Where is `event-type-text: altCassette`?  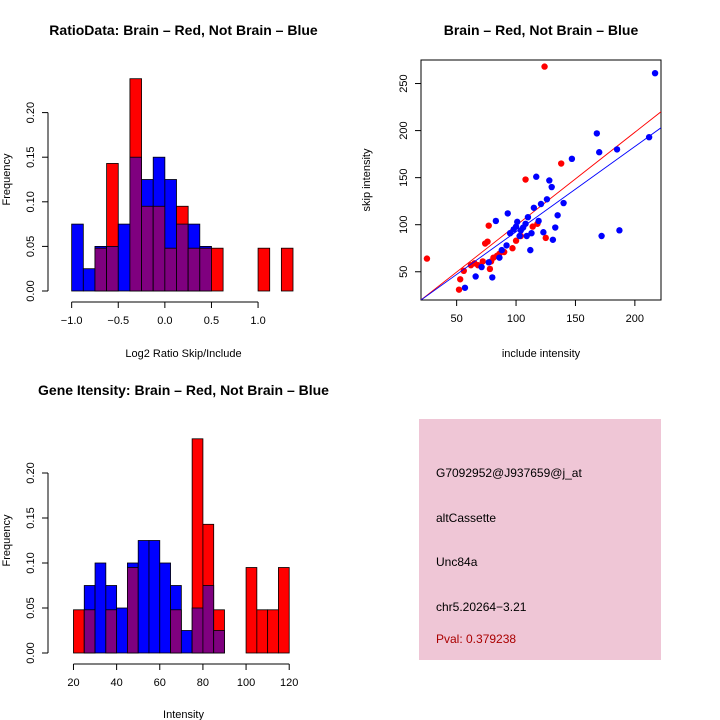
event-type-text: altCassette is located at coordinates (466, 518).